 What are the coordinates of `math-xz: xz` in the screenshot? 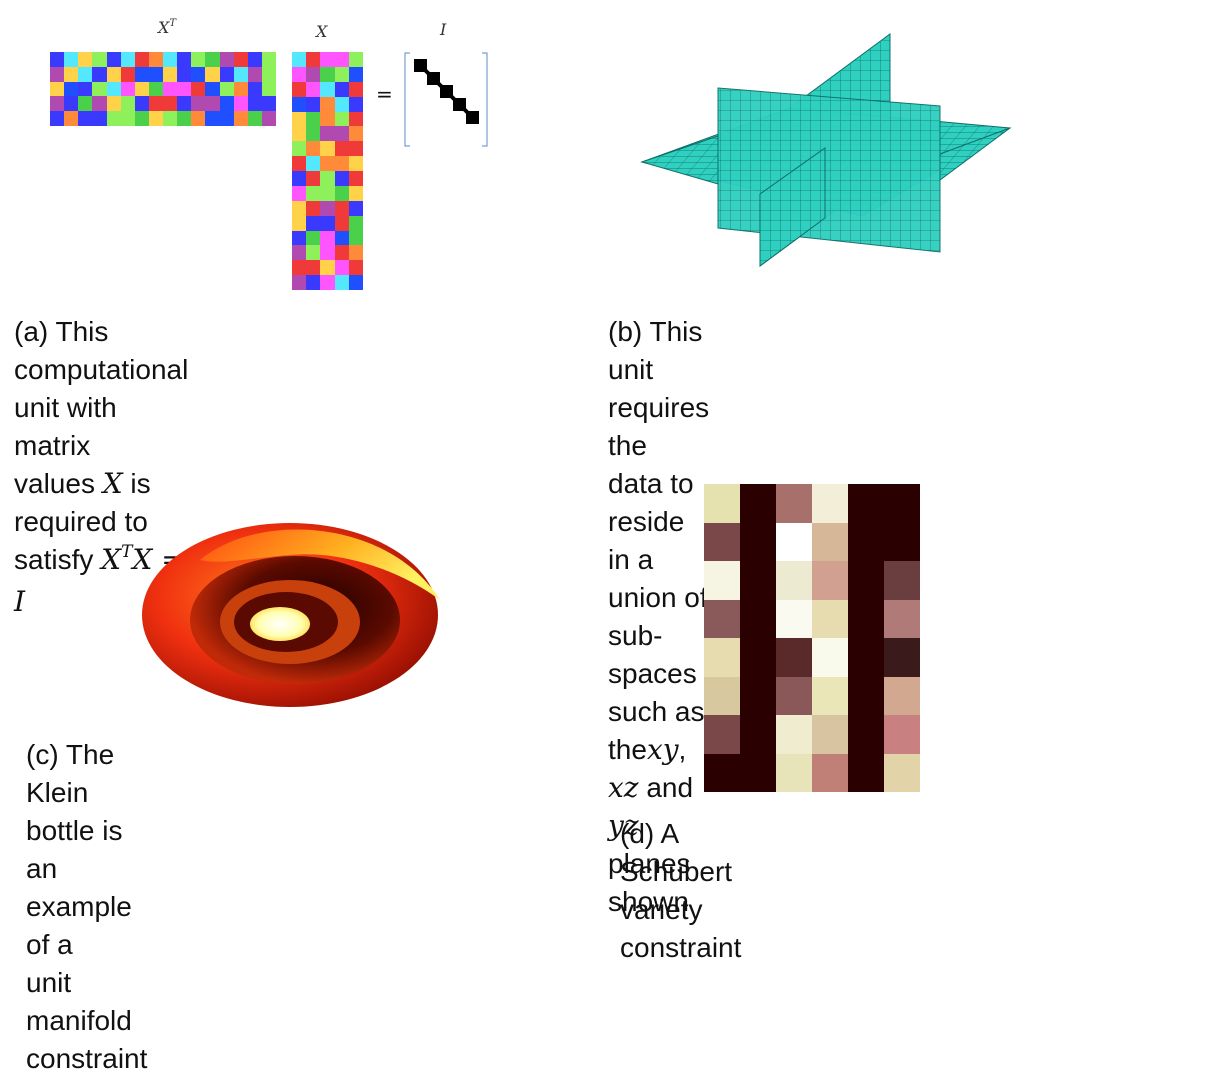 It's located at (623, 787).